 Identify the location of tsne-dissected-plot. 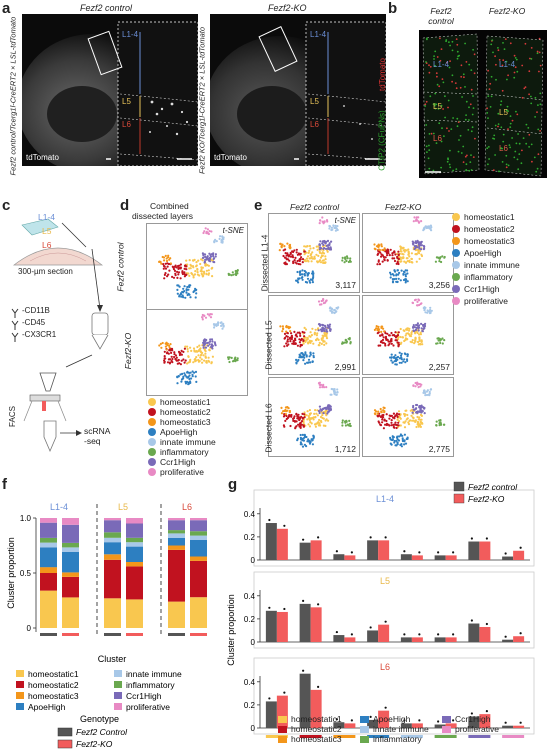
(409, 332).